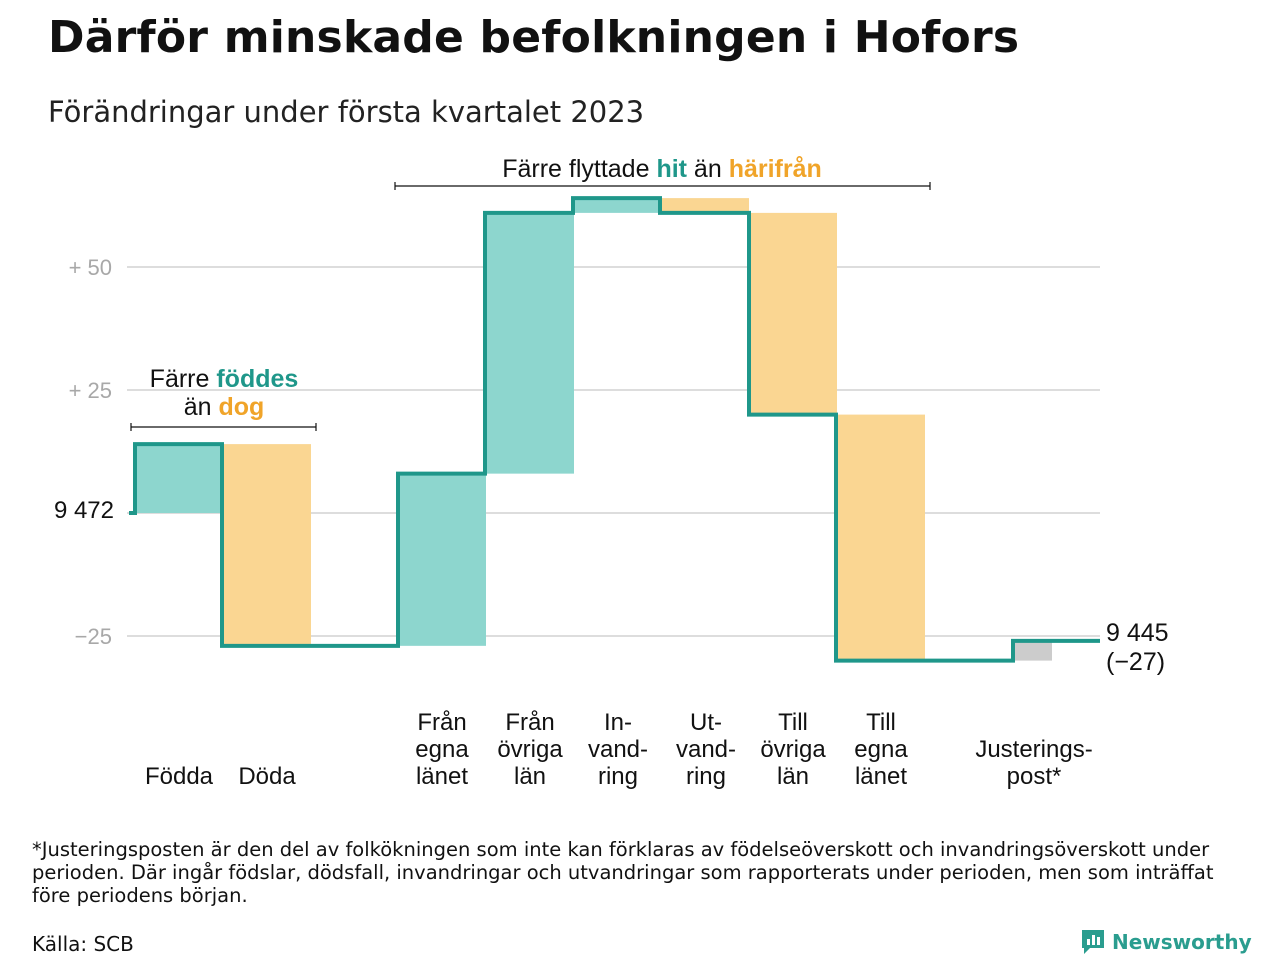 The height and width of the screenshot is (960, 1280). Describe the element at coordinates (1182, 942) in the screenshot. I see `brand-name: Newsworthy` at that location.